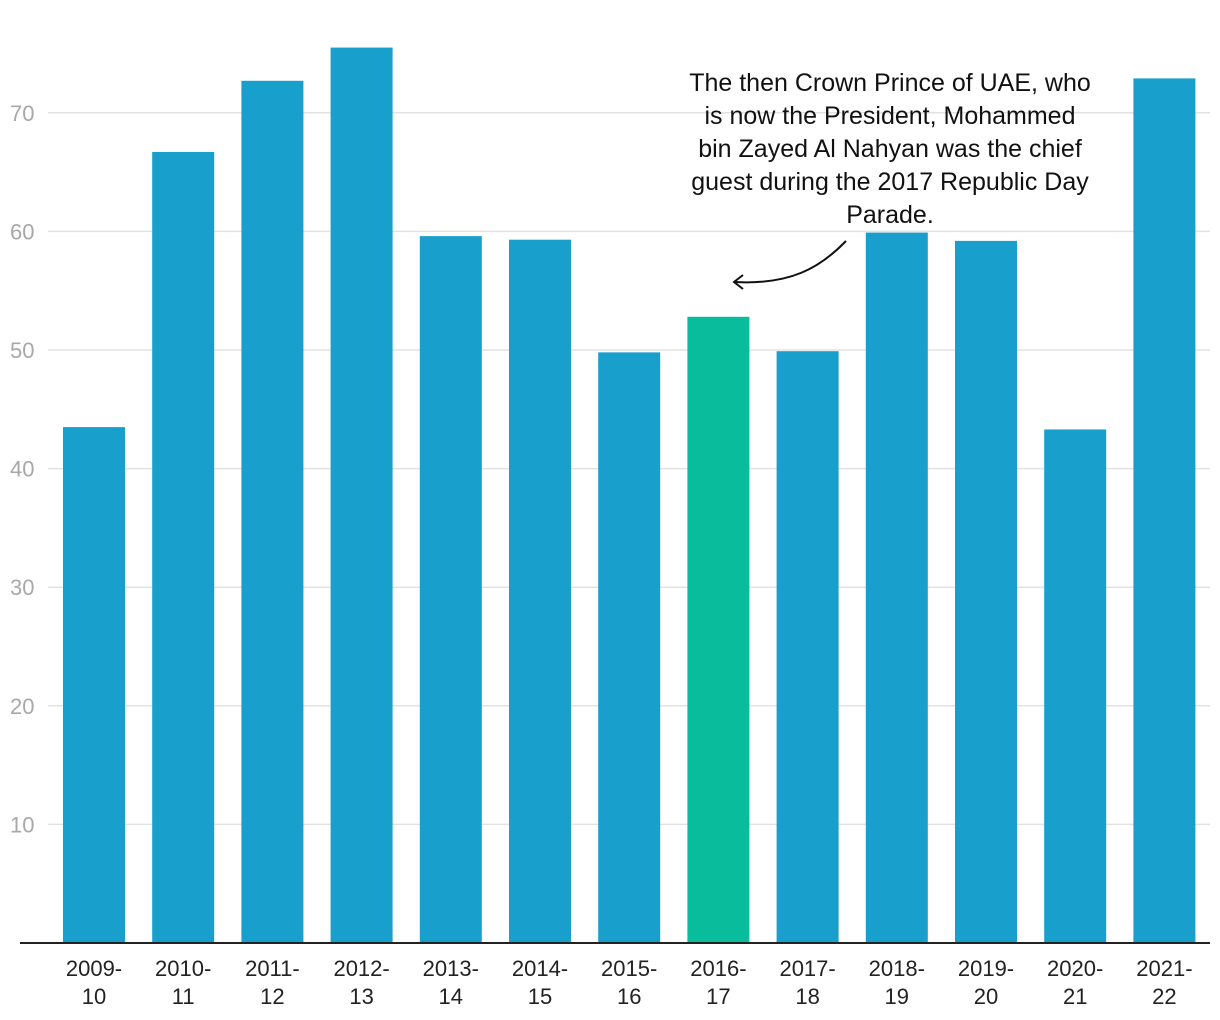 The width and height of the screenshot is (1220, 1020). I want to click on x-tick-label-2010-11: 2010-11, so click(183, 982).